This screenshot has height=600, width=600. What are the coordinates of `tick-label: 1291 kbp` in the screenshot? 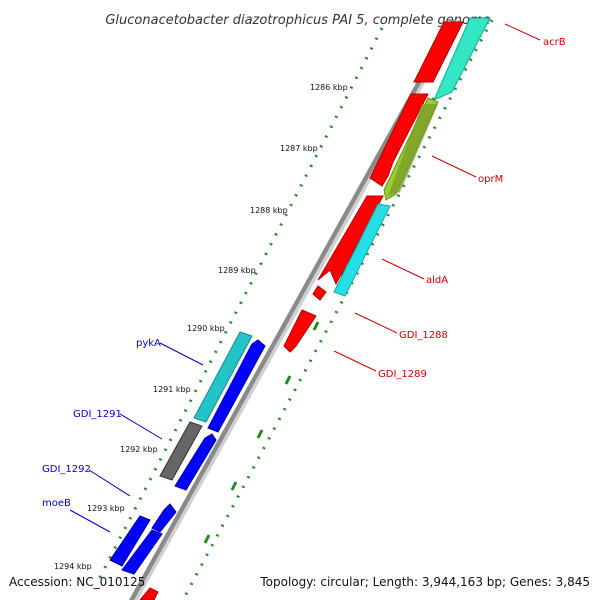 It's located at (172, 389).